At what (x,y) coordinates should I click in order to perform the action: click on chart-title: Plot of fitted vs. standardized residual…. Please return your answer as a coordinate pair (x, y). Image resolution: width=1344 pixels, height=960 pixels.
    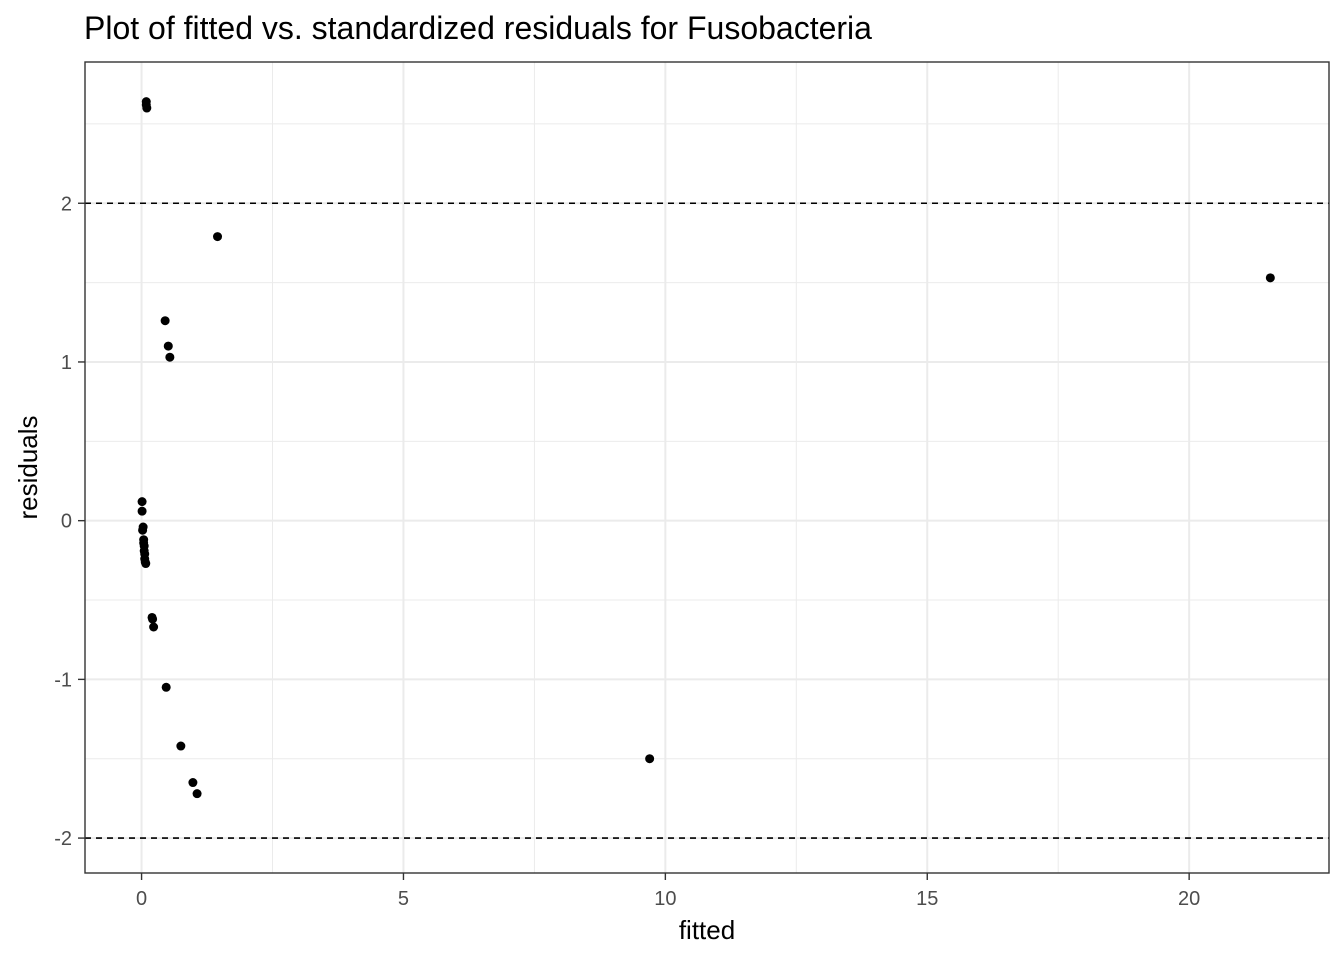
    Looking at the image, I should click on (478, 28).